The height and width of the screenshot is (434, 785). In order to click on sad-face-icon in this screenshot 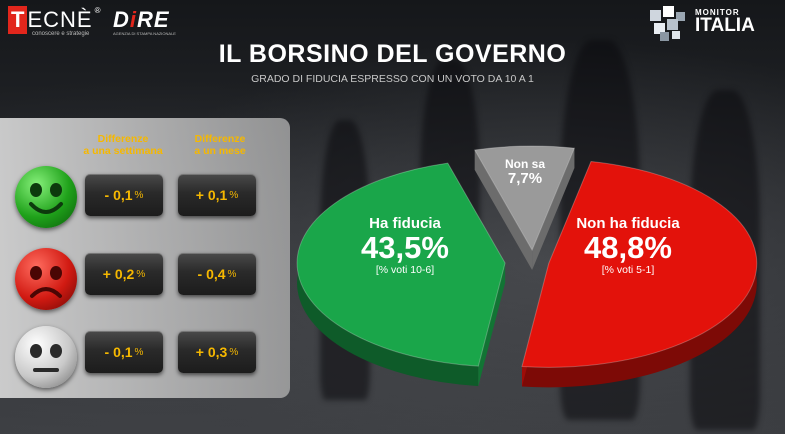, I will do `click(46, 279)`.